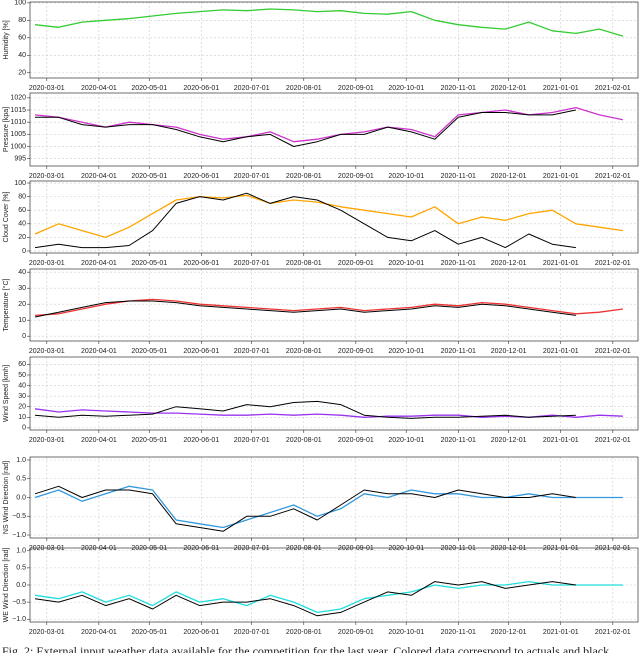  Describe the element at coordinates (6, 585) in the screenshot. I see `y-axis-label: WE Wind Direction [rad]` at that location.